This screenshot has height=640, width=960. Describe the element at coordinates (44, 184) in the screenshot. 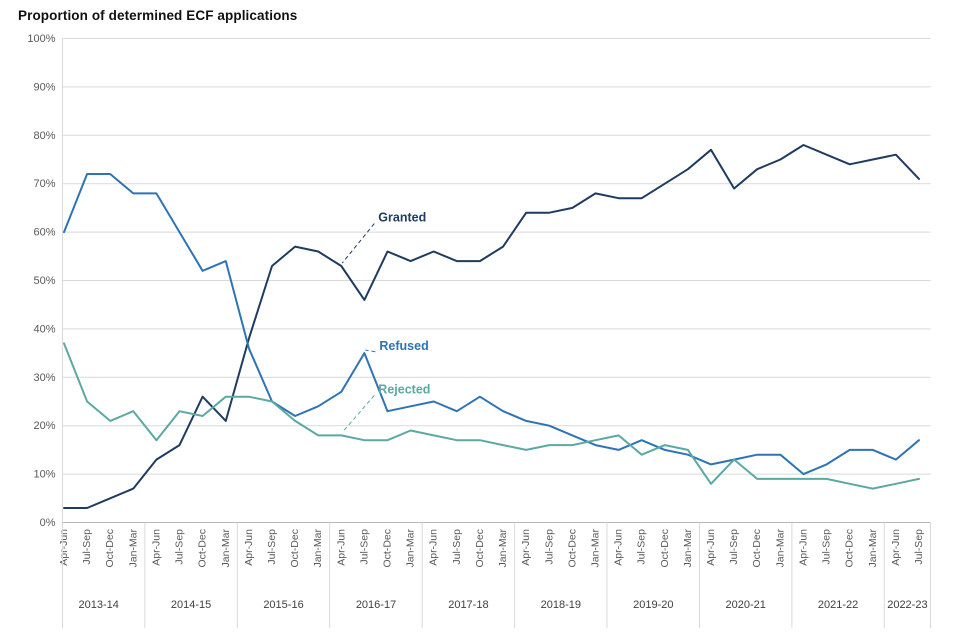

I see `y-tick-label: 70%` at that location.